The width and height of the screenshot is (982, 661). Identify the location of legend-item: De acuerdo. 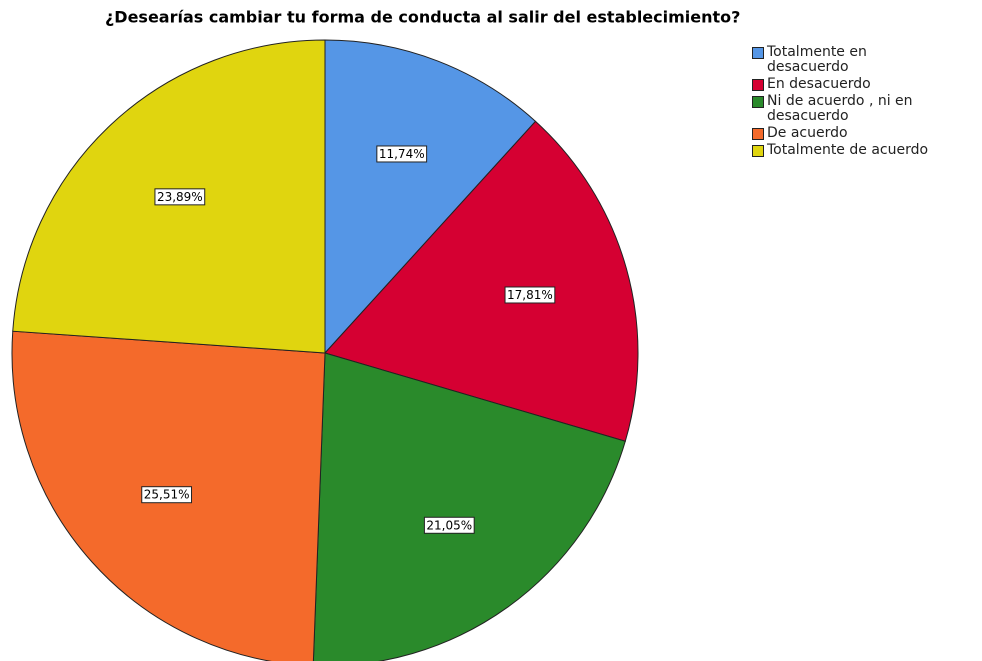
(857, 133).